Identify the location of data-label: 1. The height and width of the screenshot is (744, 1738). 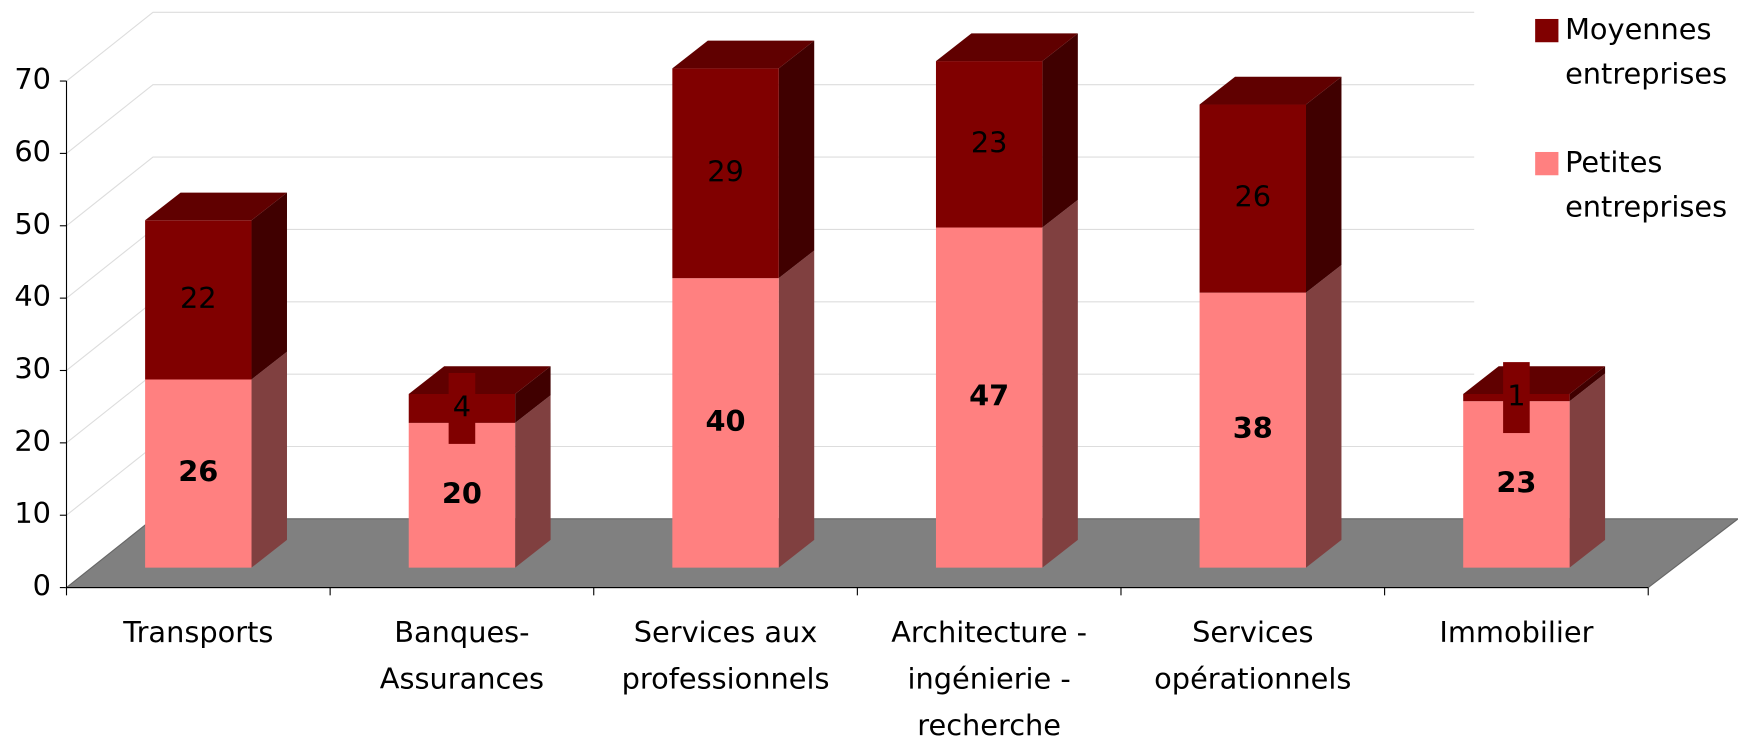
(1516, 396).